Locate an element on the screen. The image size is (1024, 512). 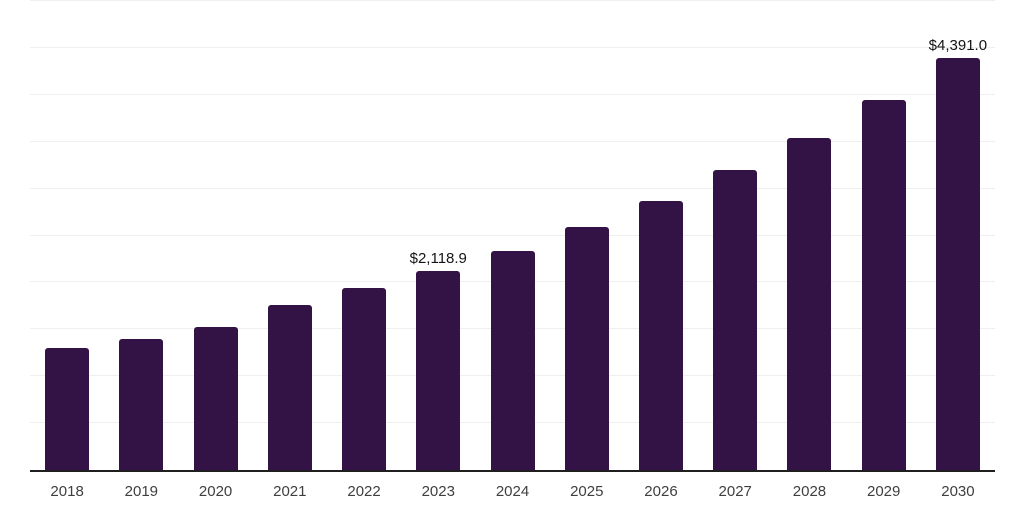
data-label-2023: $2,118.9 is located at coordinates (438, 259).